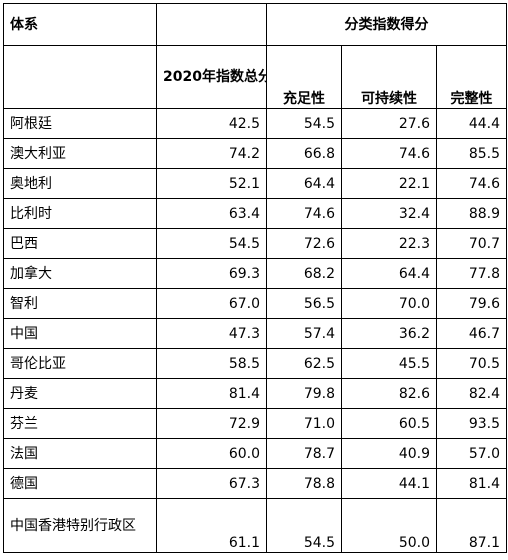  Describe the element at coordinates (80, 243) in the screenshot. I see `cell-system-name: 巴西` at that location.